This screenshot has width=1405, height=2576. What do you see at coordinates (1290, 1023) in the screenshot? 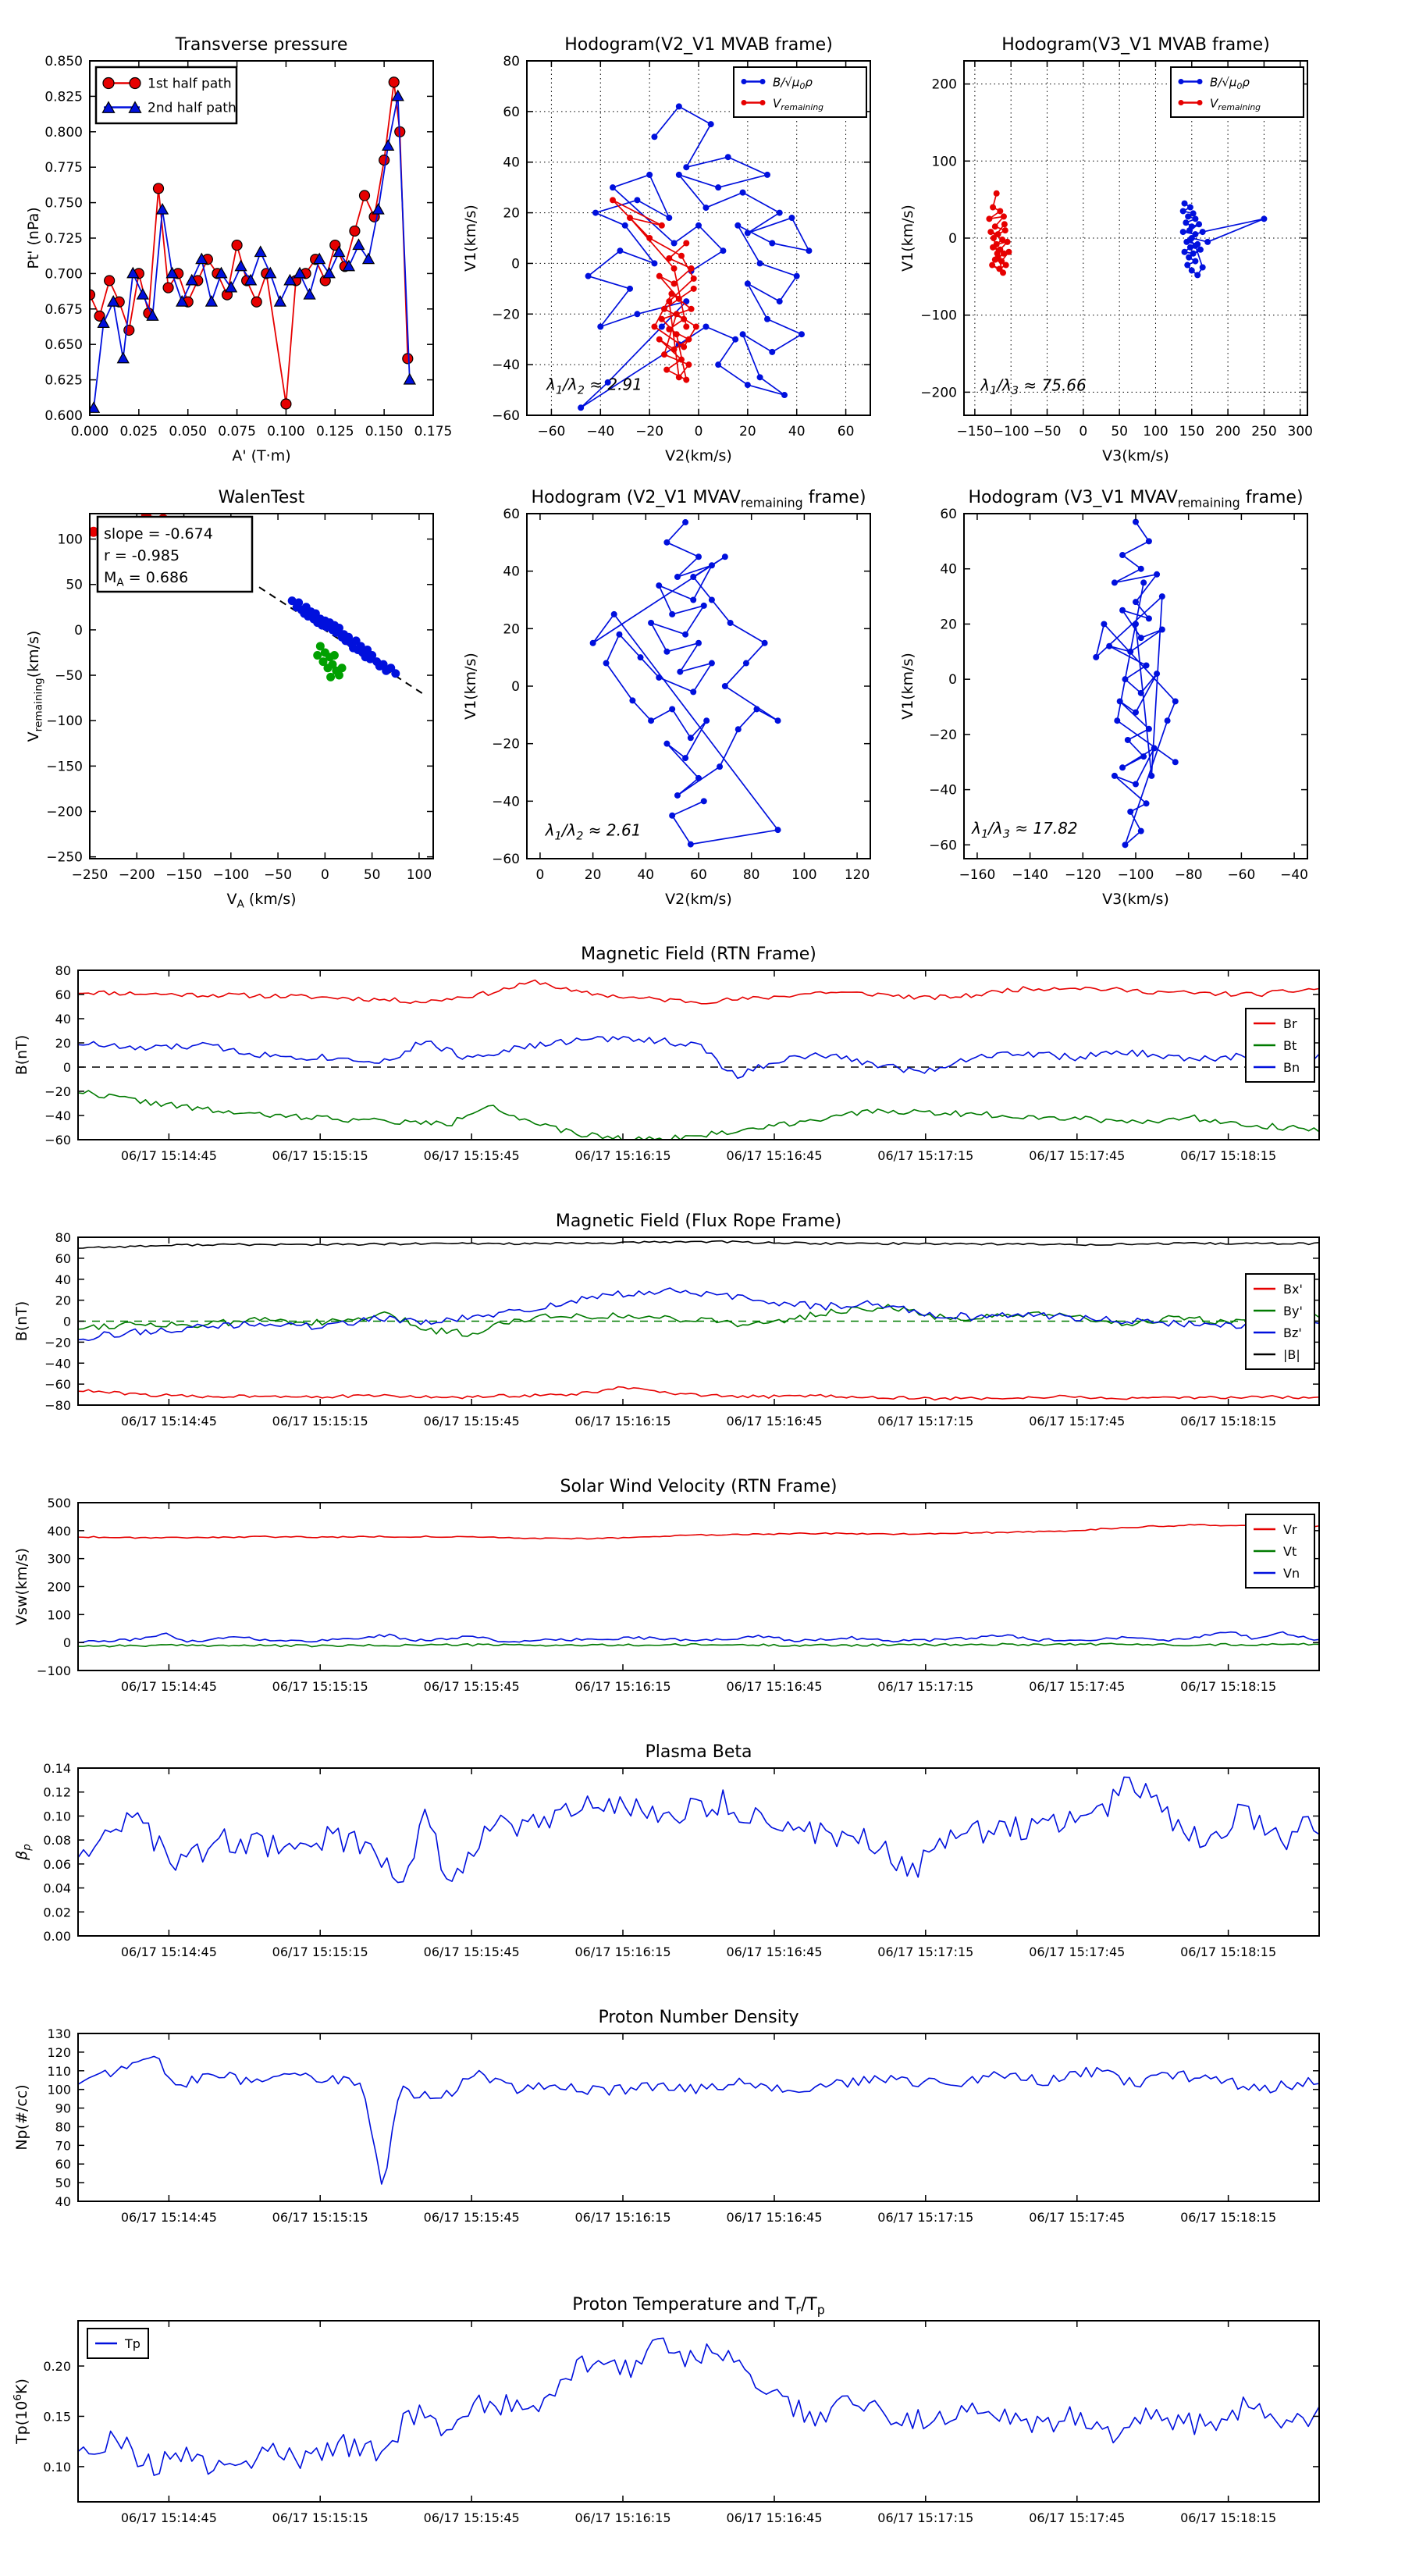
I see `legend-label: Br` at bounding box center [1290, 1023].